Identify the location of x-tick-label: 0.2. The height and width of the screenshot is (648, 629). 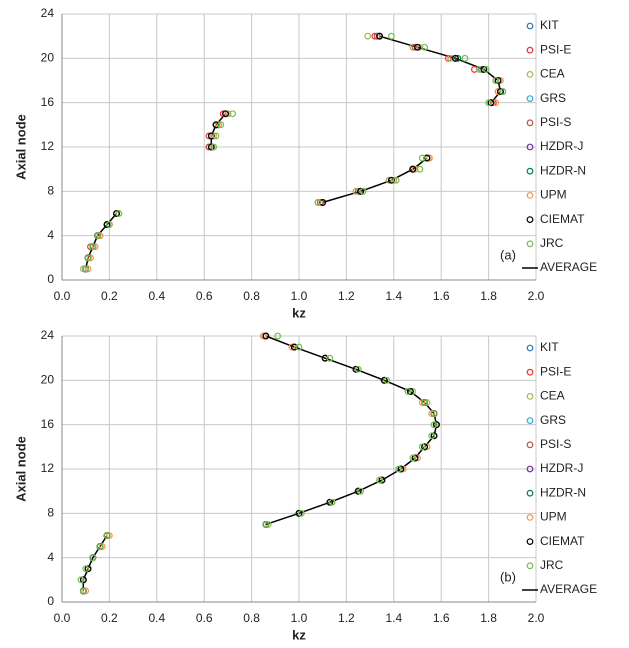
(109, 618).